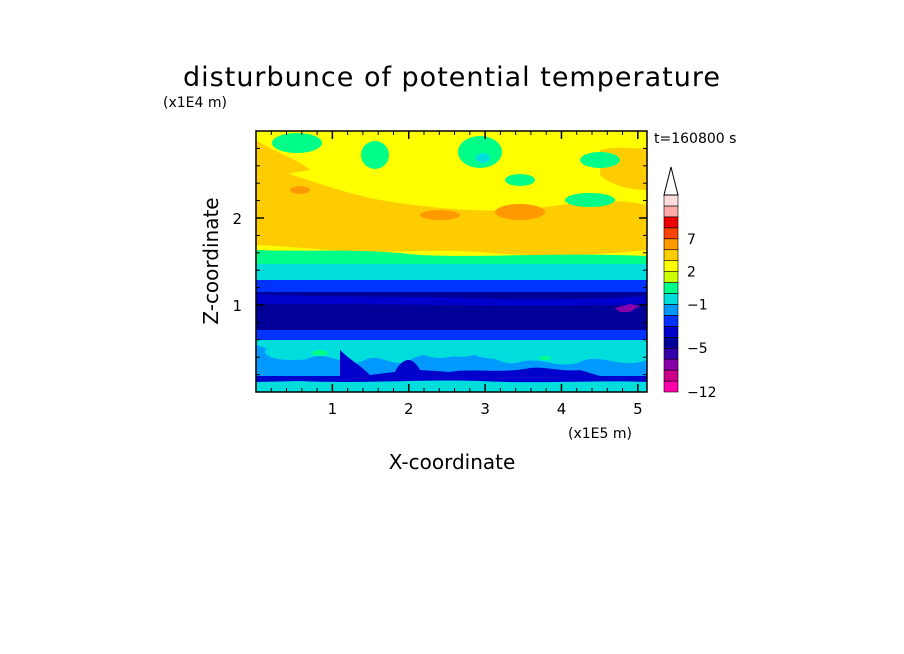 The width and height of the screenshot is (904, 654). I want to click on y-axis-label: Z-coordinate, so click(211, 260).